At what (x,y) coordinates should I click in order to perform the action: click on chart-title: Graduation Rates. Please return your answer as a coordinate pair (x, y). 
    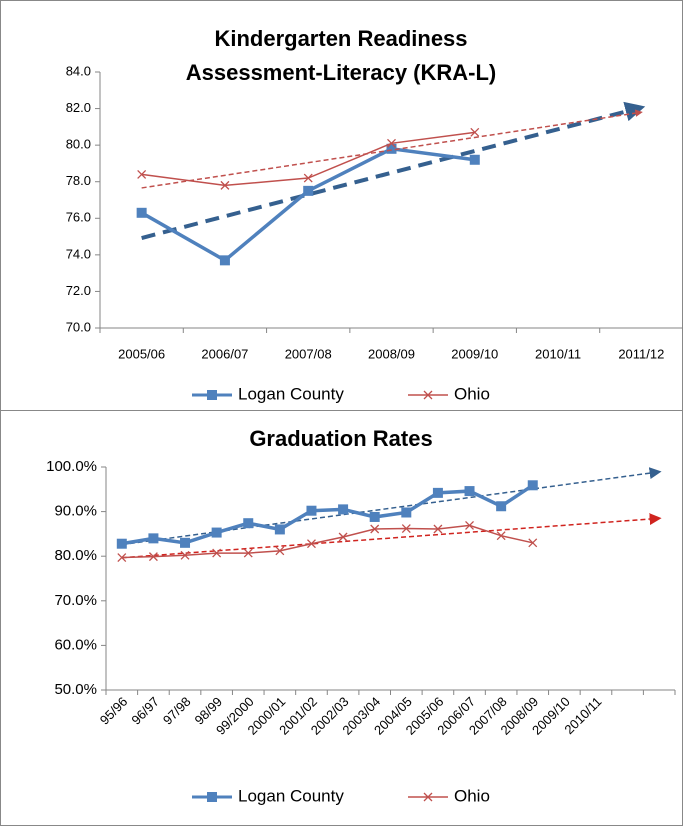
    Looking at the image, I should click on (340, 438).